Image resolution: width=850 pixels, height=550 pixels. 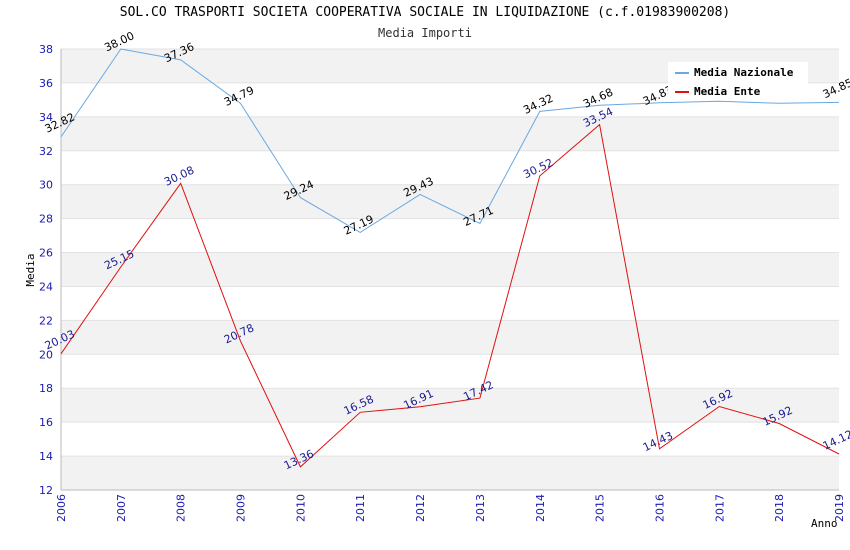 I want to click on y-tick-label: 16, so click(x=46, y=422).